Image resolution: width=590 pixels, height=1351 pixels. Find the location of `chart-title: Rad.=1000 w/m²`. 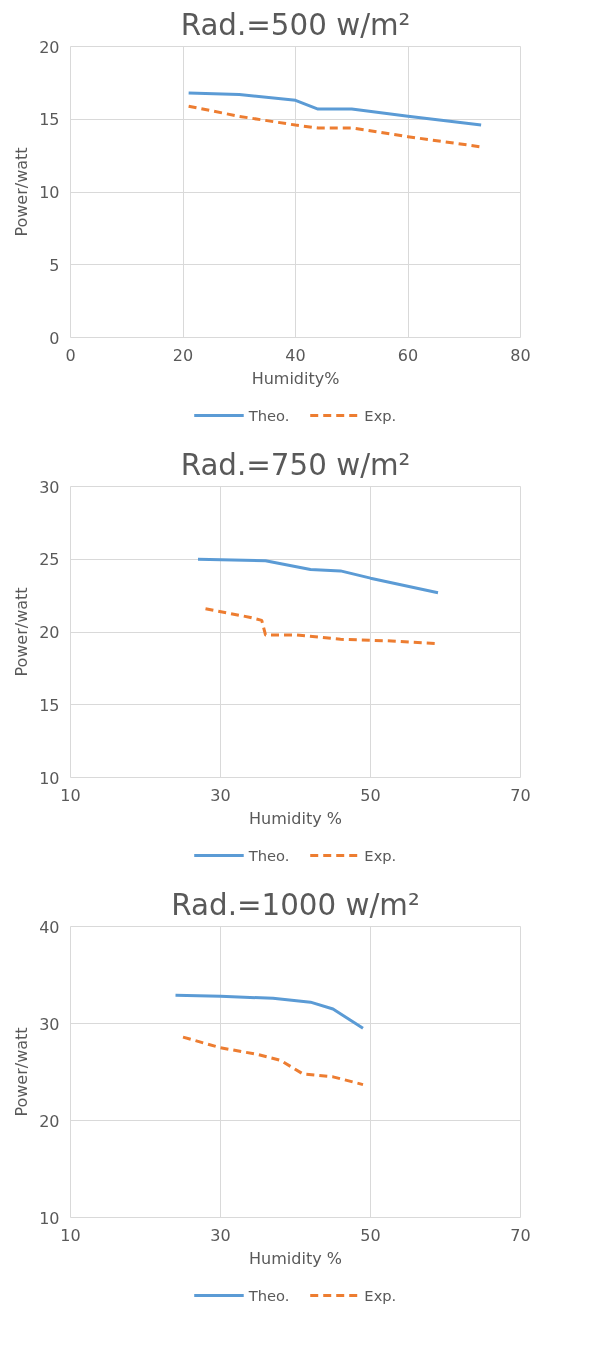

chart-title: Rad.=1000 w/m² is located at coordinates (295, 904).